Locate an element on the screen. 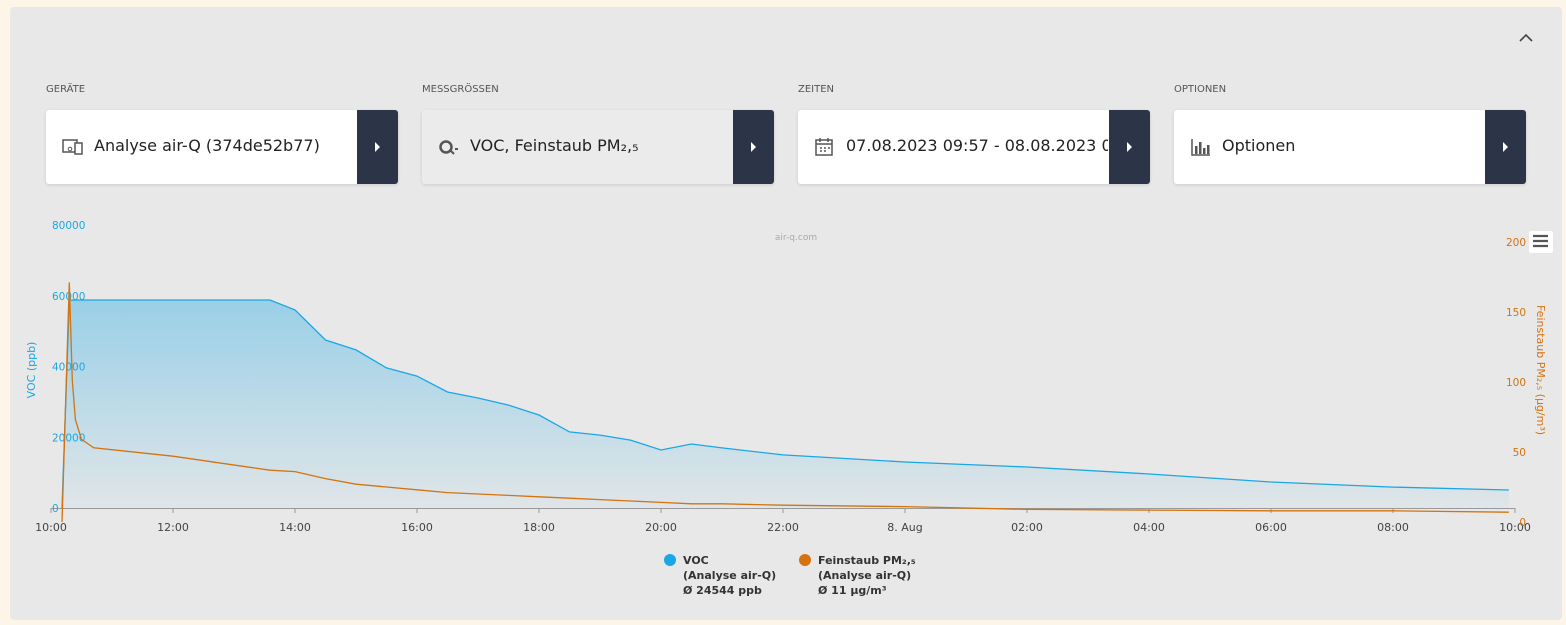 This screenshot has width=1566, height=625. options-card: Optionen is located at coordinates (1350, 147).